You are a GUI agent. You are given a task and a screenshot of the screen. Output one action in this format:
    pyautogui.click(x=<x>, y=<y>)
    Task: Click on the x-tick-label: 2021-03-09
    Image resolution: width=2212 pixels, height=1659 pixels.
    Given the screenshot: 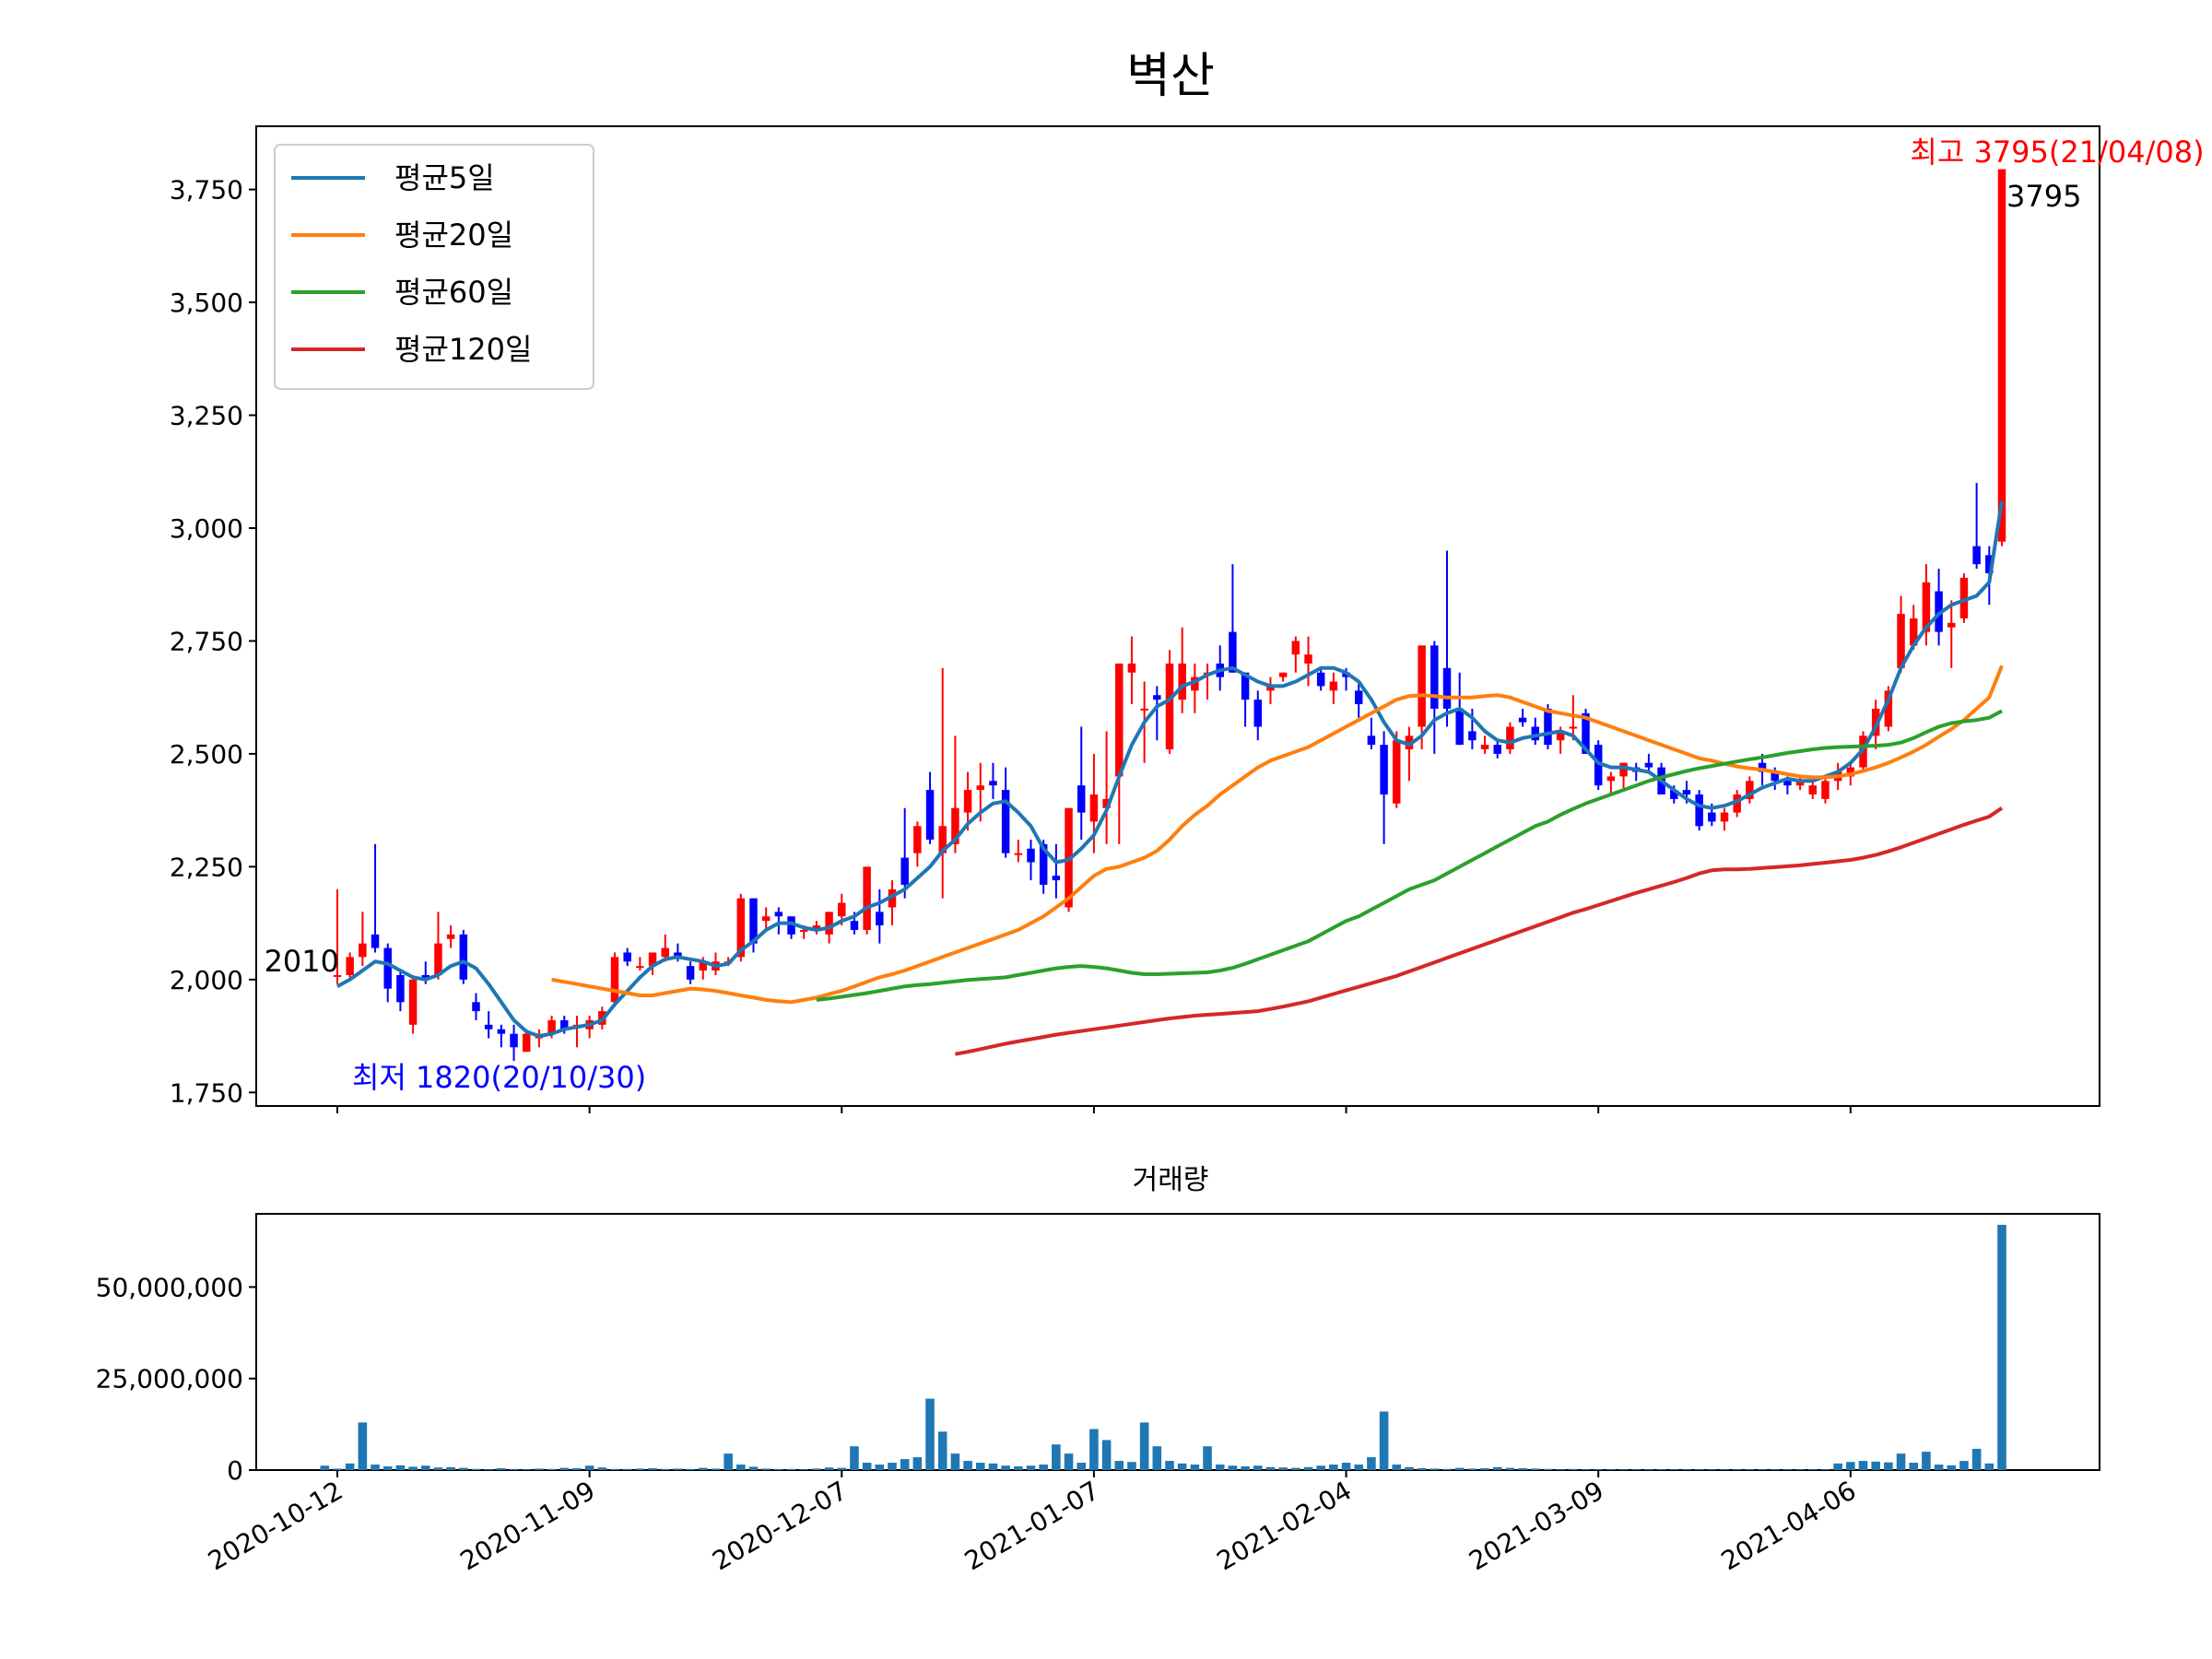 What is the action you would take?
    pyautogui.click(x=1536, y=1525)
    